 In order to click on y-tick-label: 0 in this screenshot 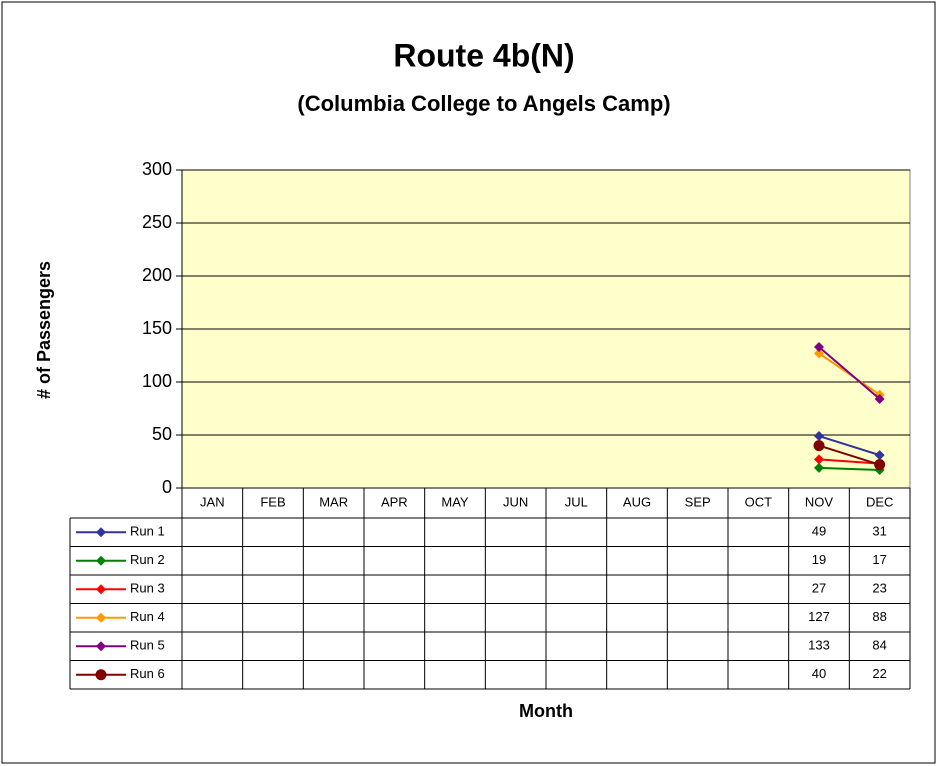, I will do `click(167, 487)`.